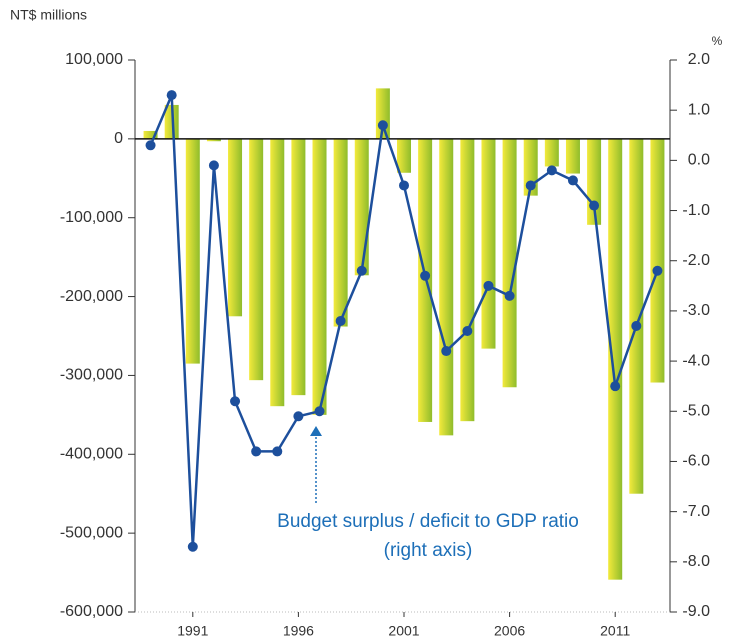 The width and height of the screenshot is (743, 644). I want to click on y2-tick-label: 2.0, so click(699, 59).